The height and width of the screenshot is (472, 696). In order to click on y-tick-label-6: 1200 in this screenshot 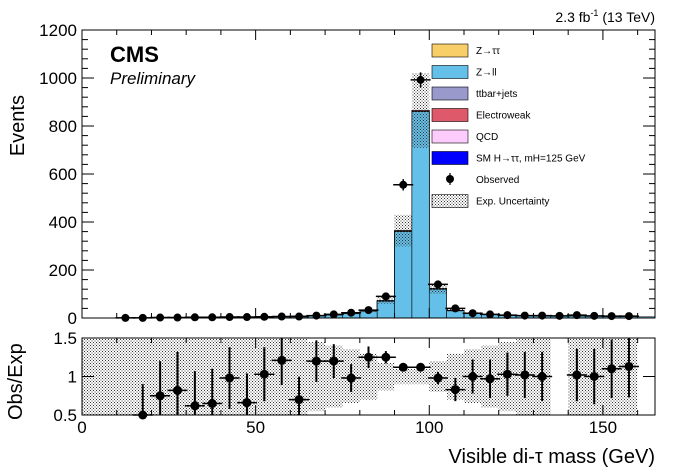, I will do `click(58, 30)`.